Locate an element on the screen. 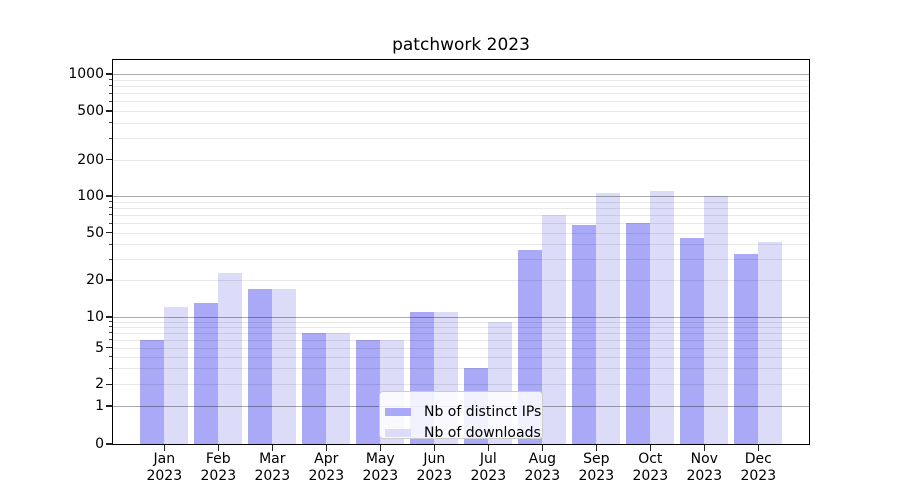  chart-title: patchwork 2023 is located at coordinates (461, 45).